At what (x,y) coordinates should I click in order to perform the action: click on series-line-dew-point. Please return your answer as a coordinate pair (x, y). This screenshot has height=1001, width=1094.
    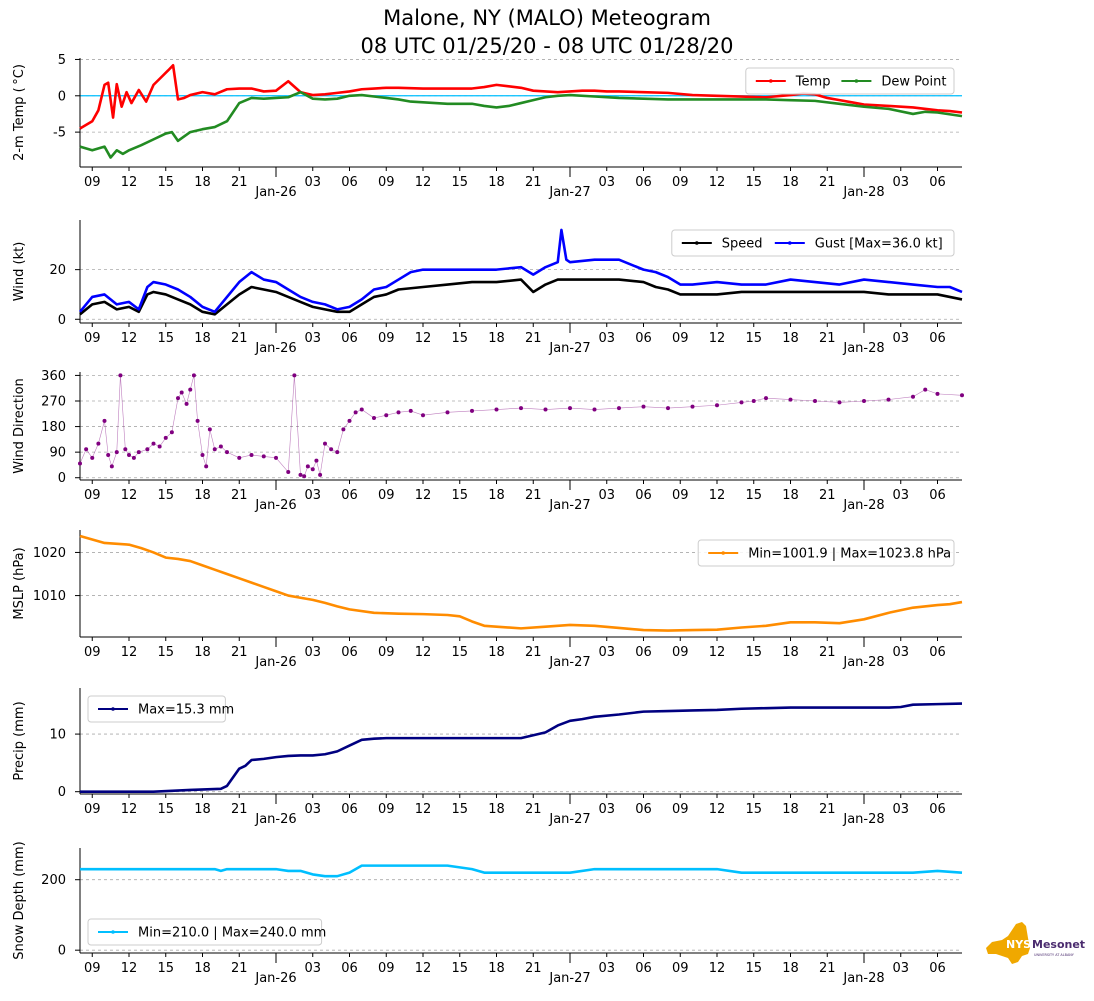
    Looking at the image, I should click on (521, 124).